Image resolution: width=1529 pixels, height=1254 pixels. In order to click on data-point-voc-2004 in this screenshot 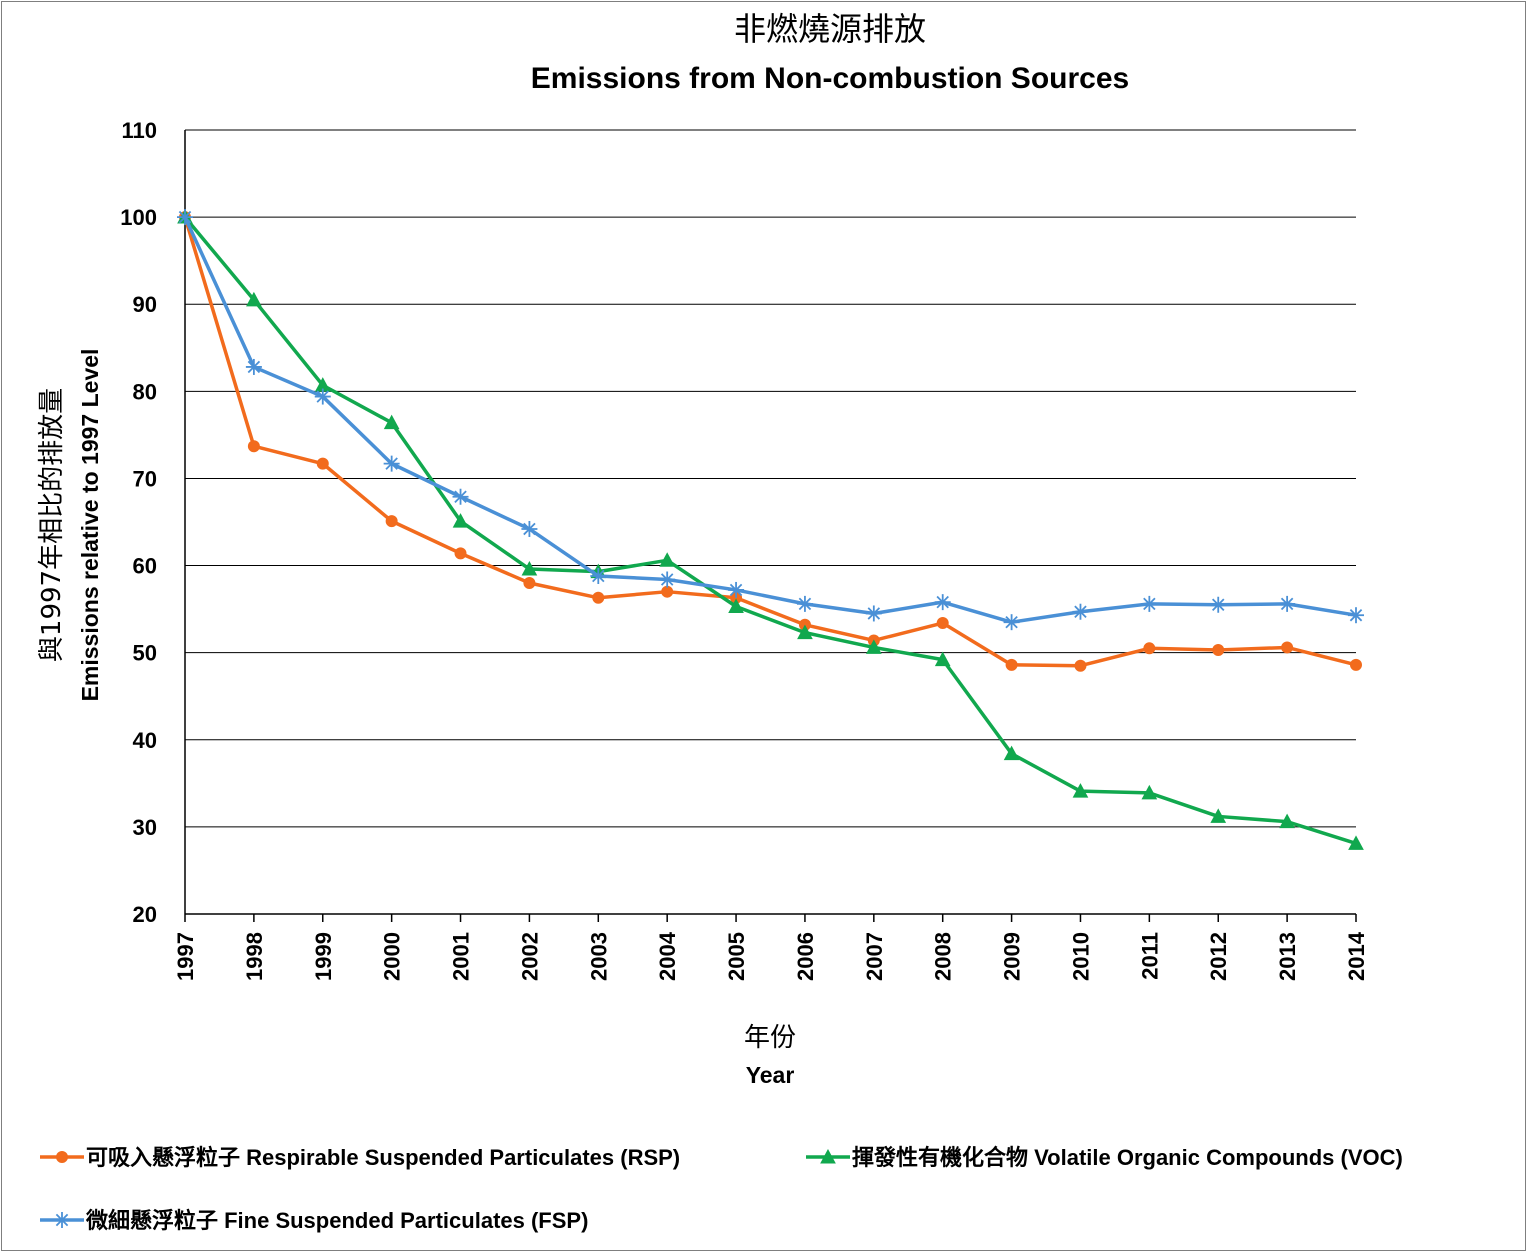, I will do `click(667, 559)`.